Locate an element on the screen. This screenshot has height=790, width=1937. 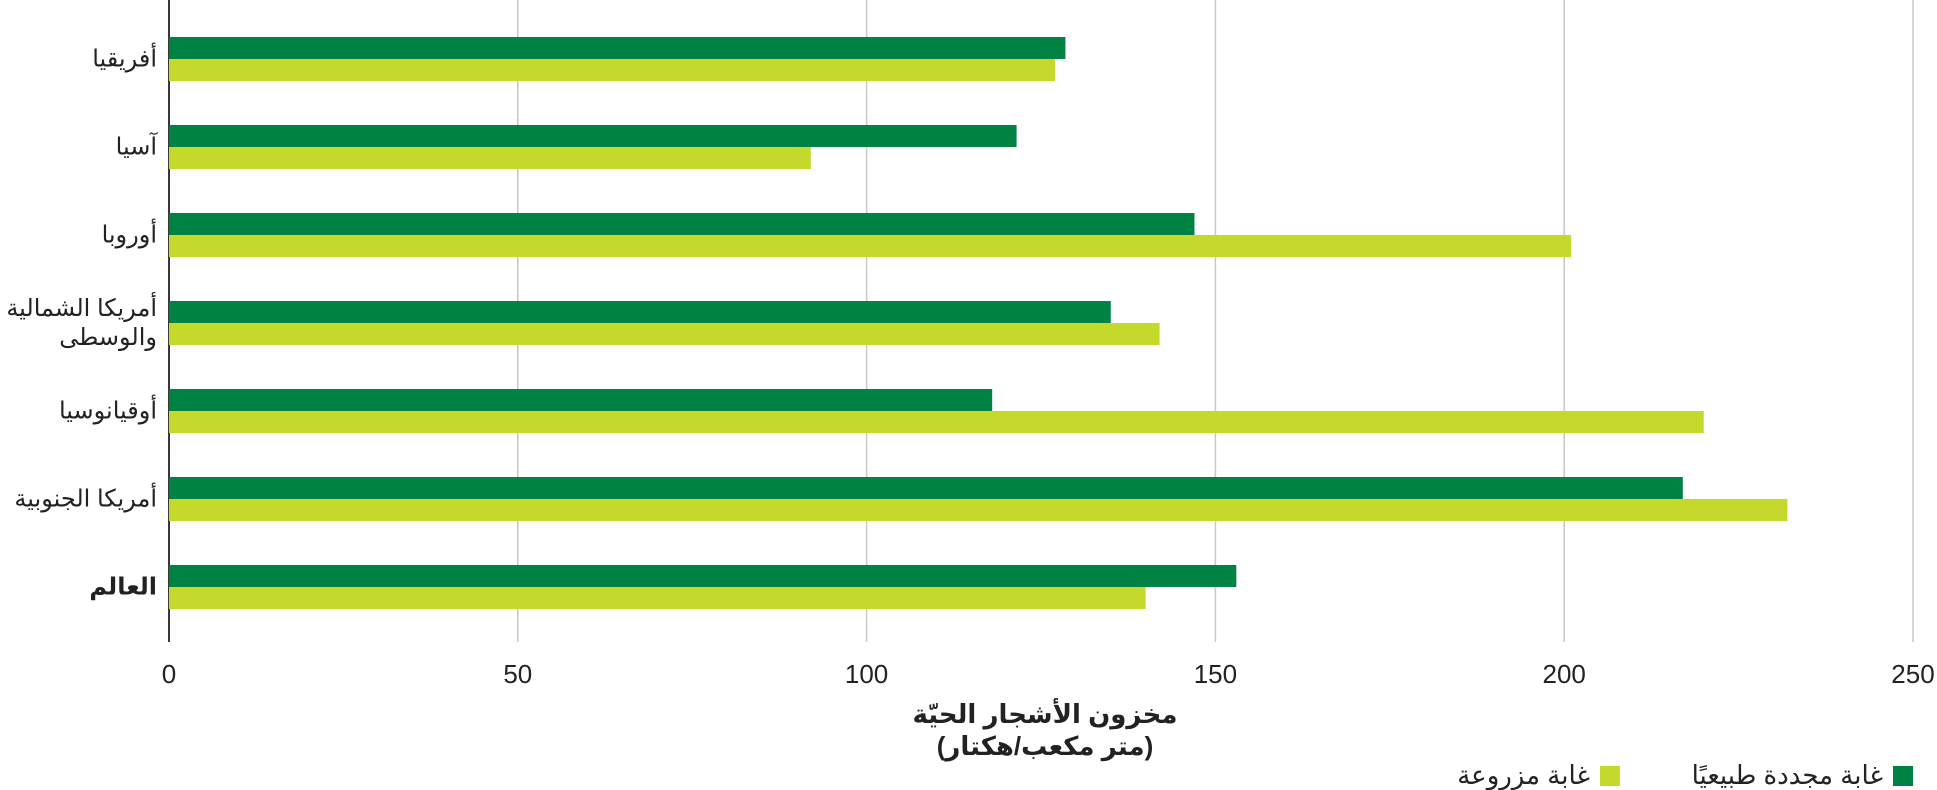
y-tick-label: أمريكا الجنوبية is located at coordinates (85, 499).